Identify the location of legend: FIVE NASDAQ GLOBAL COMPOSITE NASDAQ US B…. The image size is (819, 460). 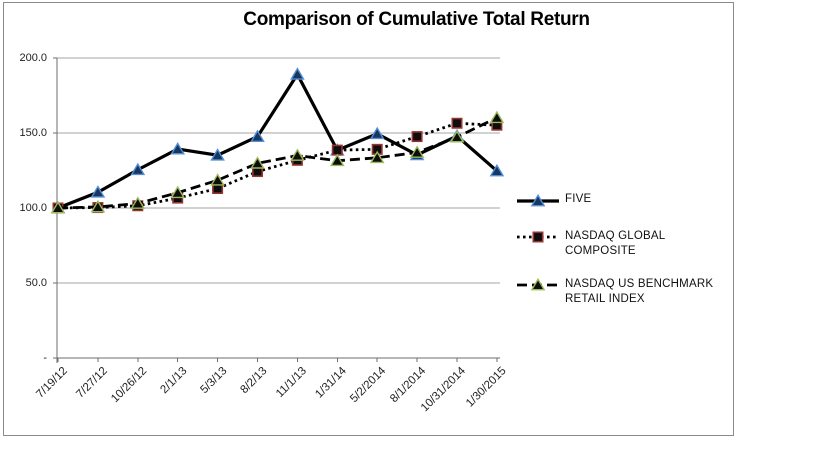
(621, 249).